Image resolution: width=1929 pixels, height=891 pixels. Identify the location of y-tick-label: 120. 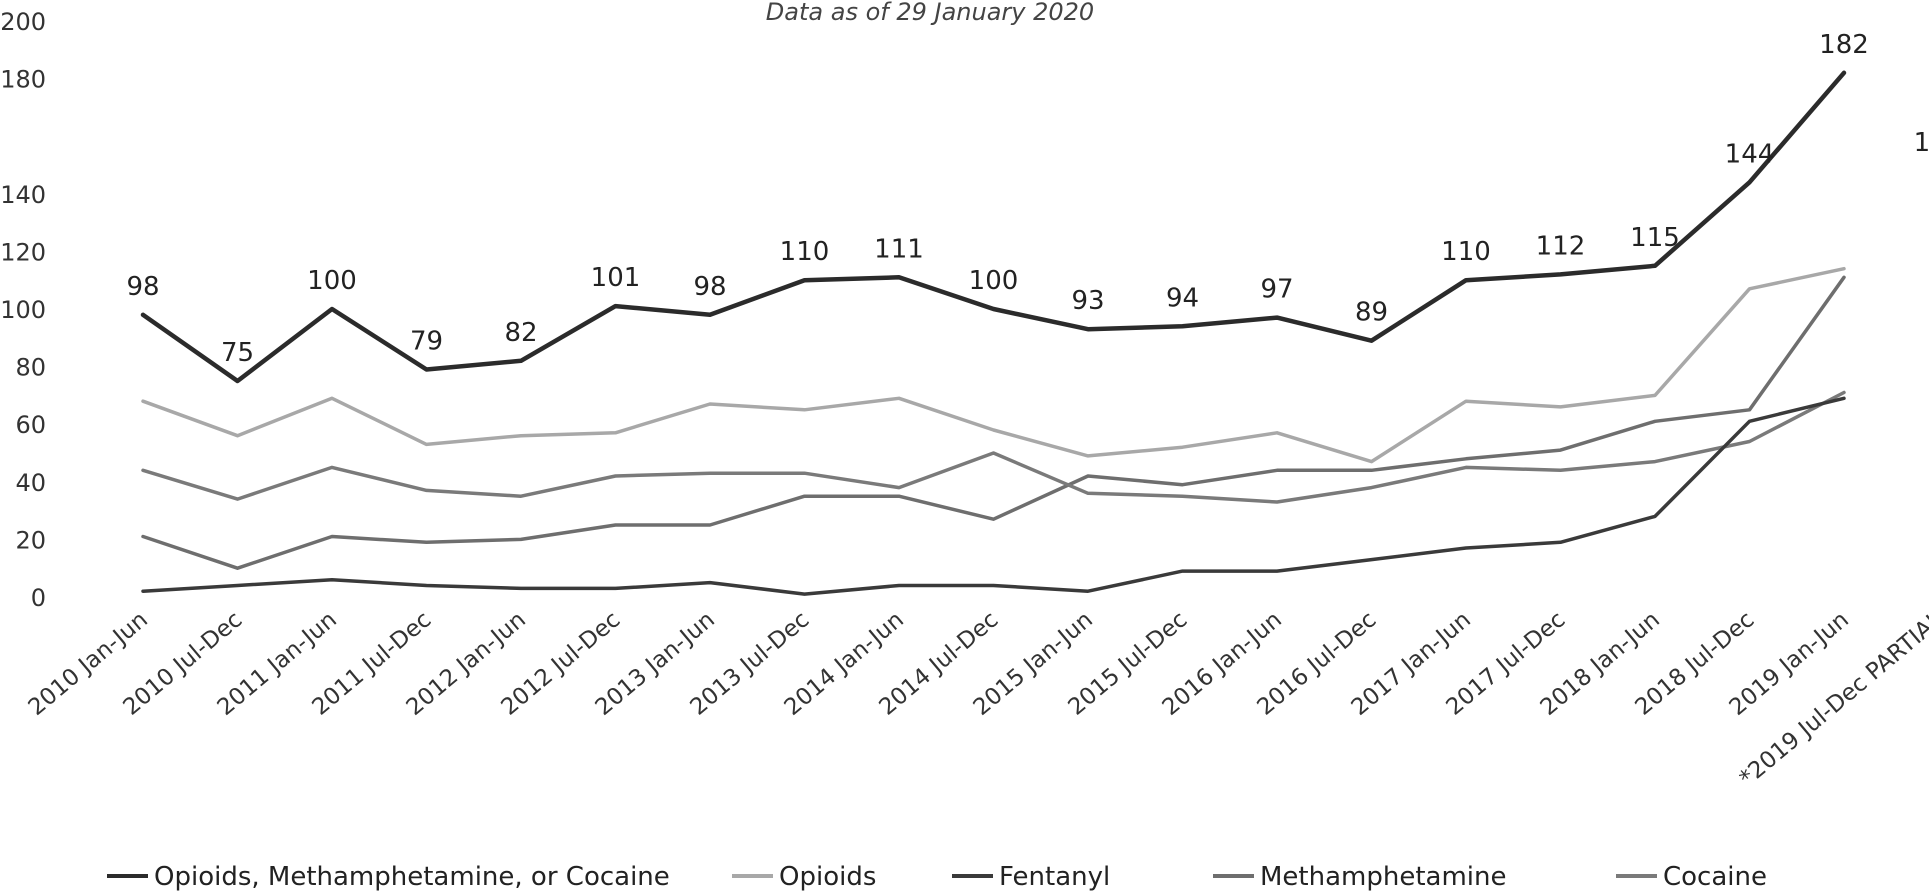
(23, 252).